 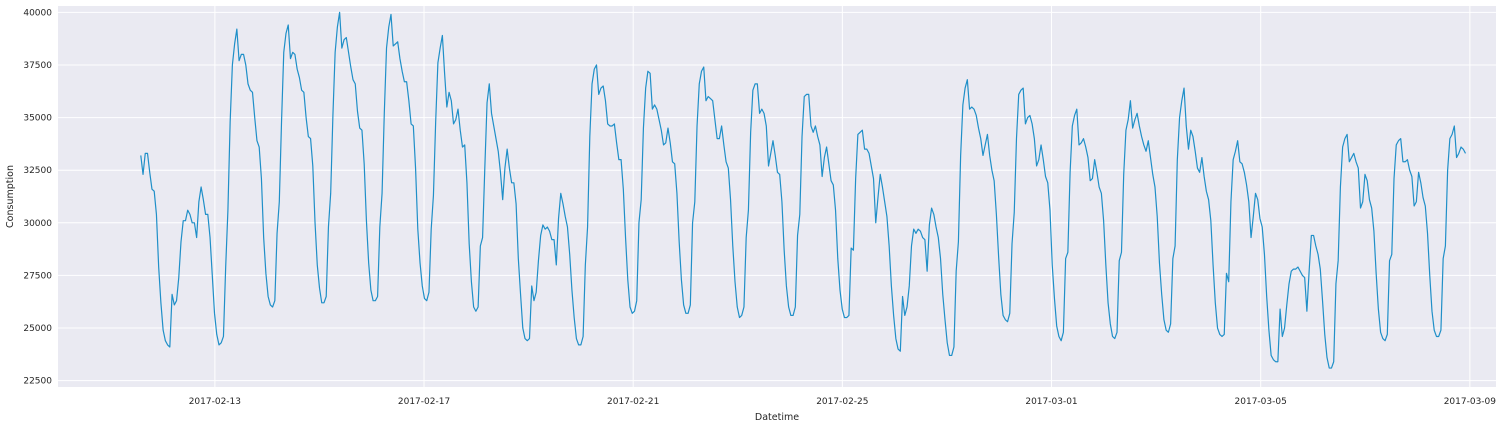 What do you see at coordinates (777, 417) in the screenshot?
I see `x-axis-title: Datetime` at bounding box center [777, 417].